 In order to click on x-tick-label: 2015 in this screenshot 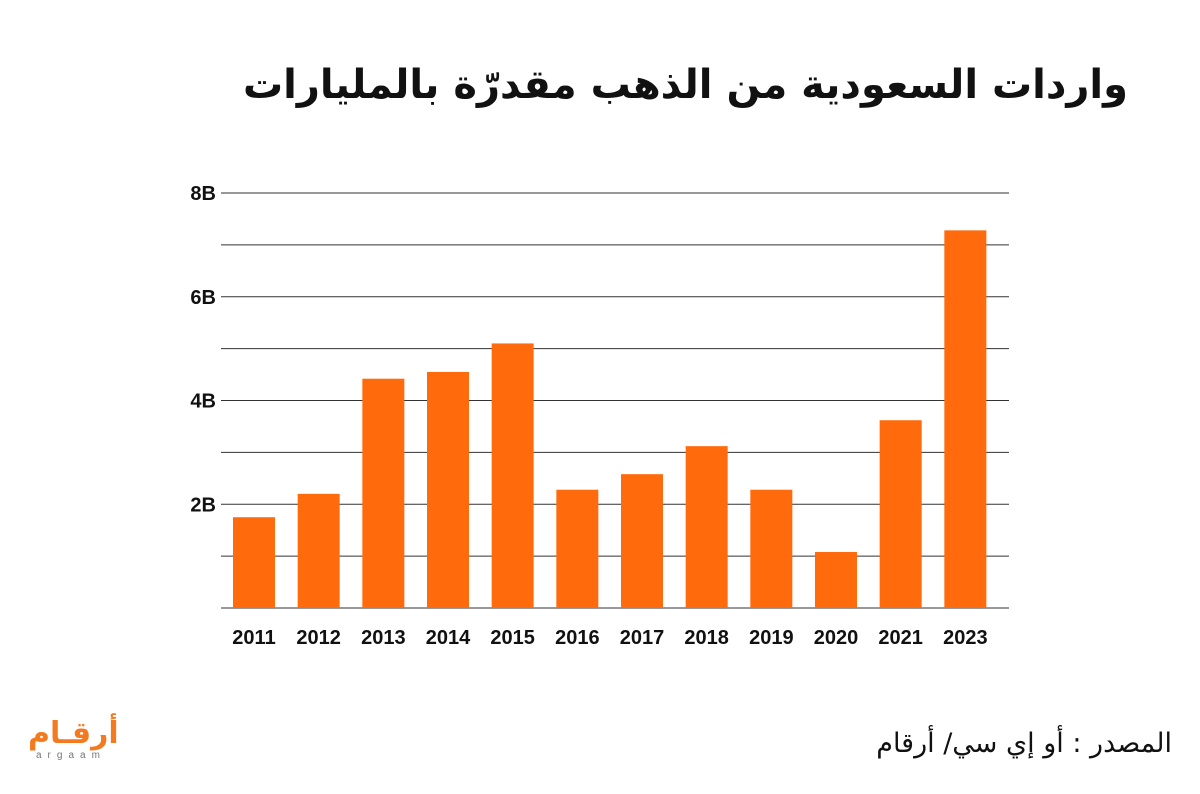, I will do `click(512, 638)`.